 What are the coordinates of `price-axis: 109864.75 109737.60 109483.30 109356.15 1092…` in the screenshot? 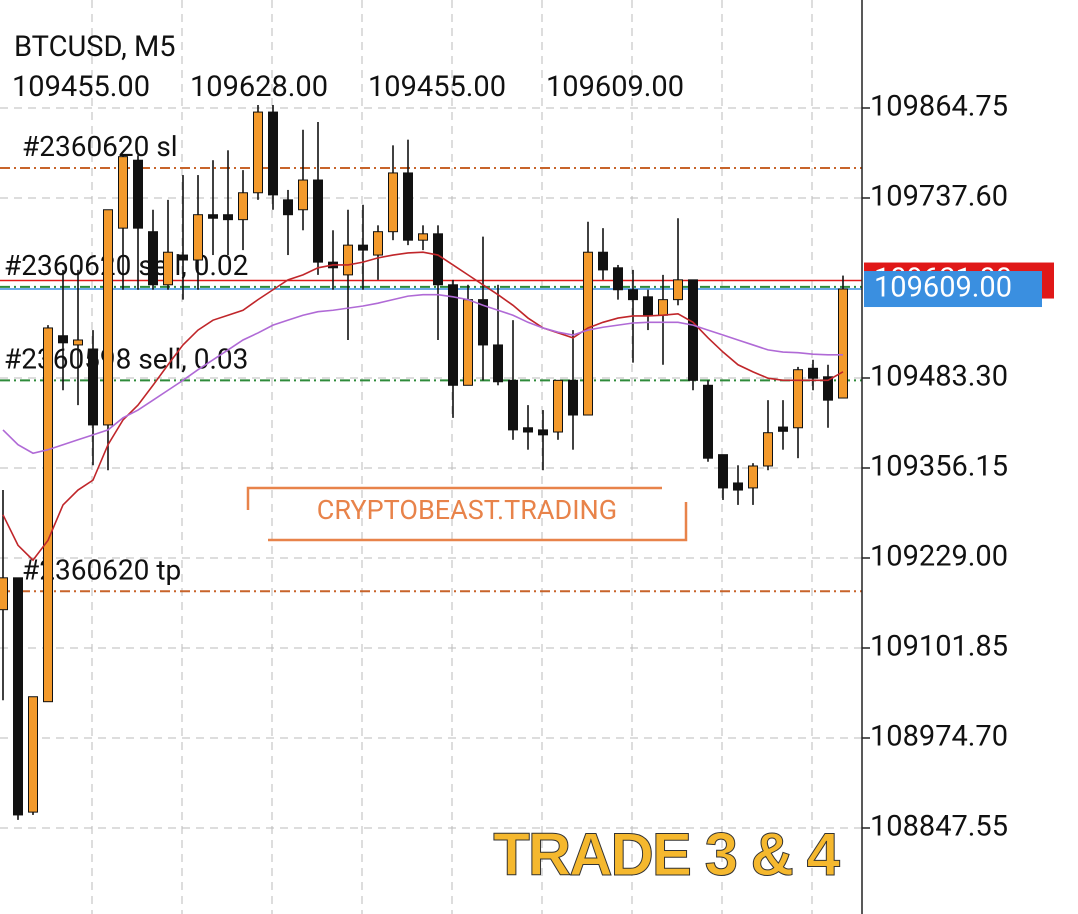 It's located at (958, 467).